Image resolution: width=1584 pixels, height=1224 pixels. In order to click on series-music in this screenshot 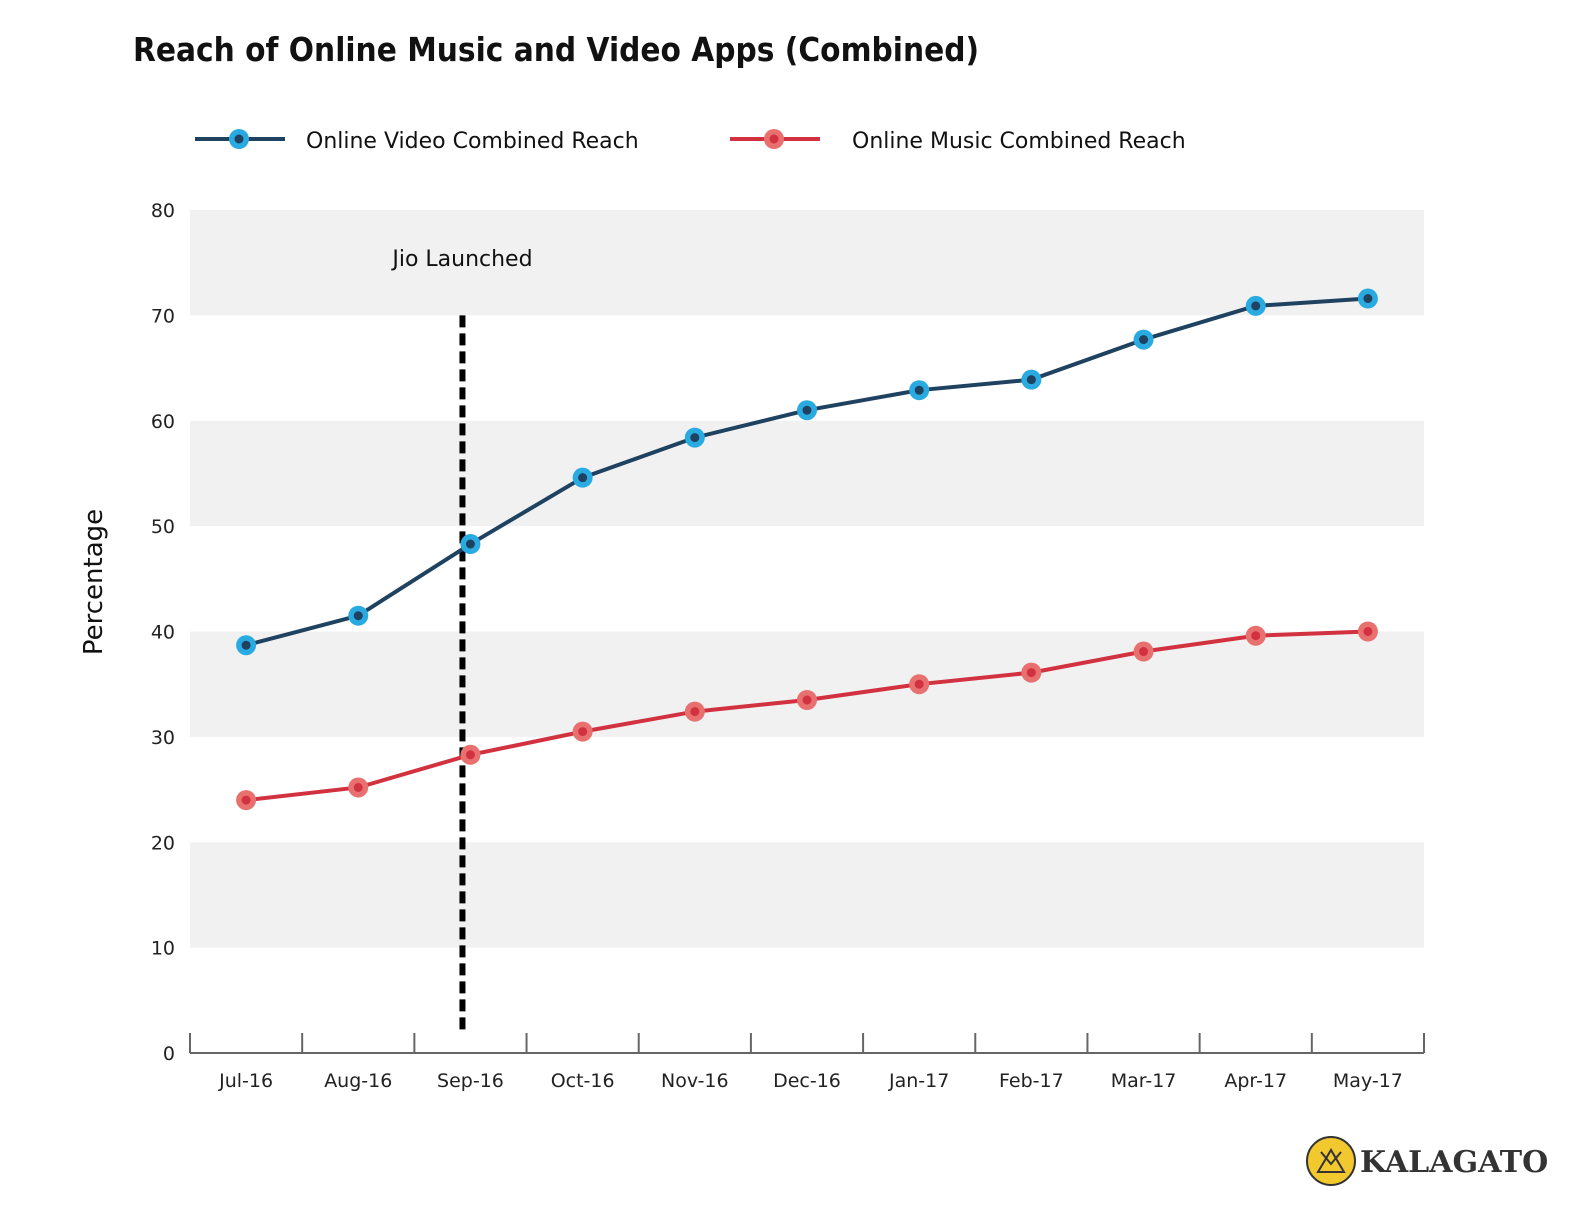, I will do `click(807, 716)`.